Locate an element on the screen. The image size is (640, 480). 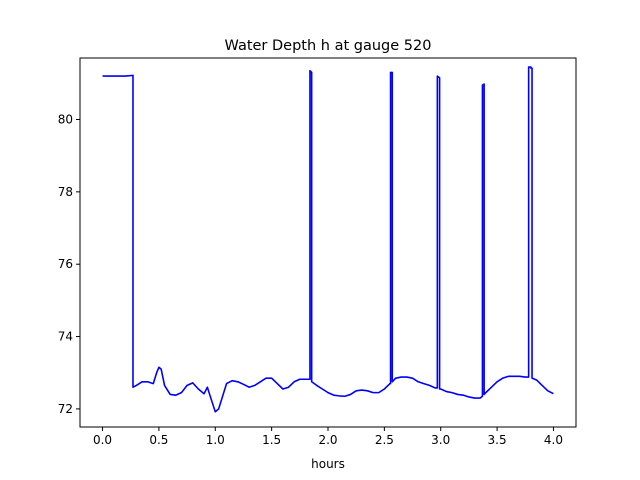
x-tick-label: 0.0 is located at coordinates (102, 440).